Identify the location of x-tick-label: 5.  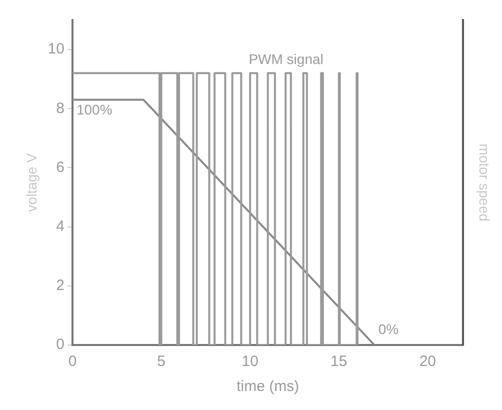
(161, 361).